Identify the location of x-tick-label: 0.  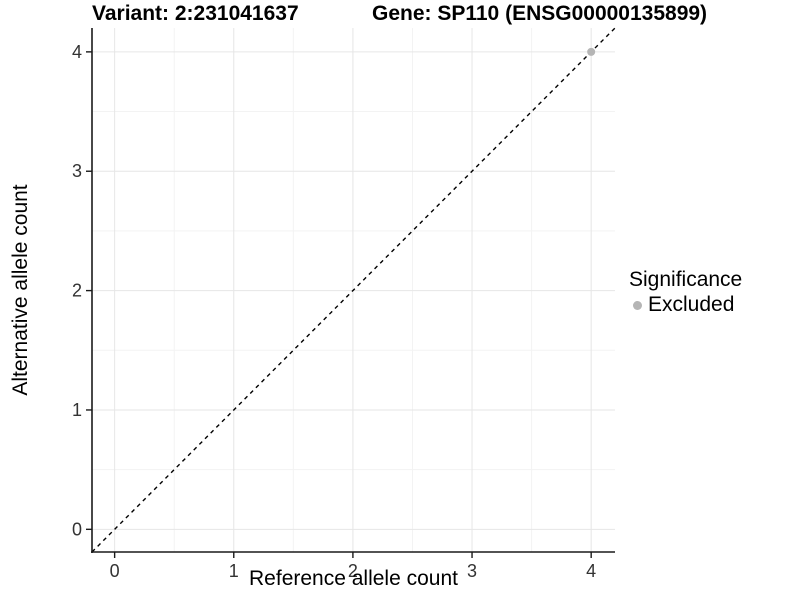
(115, 571).